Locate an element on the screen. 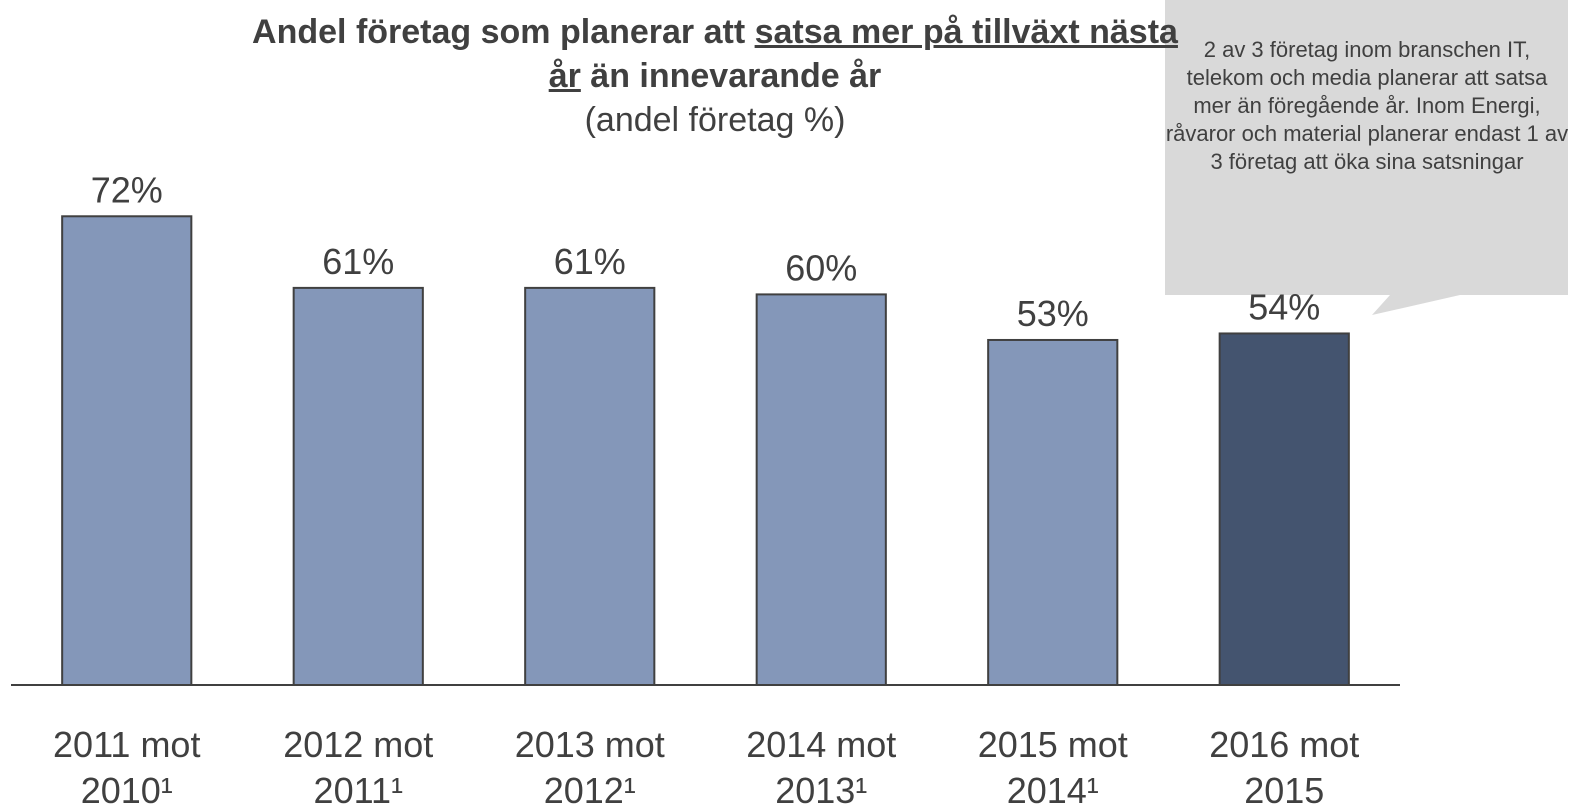 The width and height of the screenshot is (1581, 811). x-tick-label: 2014 mot 2013¹ is located at coordinates (821, 767).